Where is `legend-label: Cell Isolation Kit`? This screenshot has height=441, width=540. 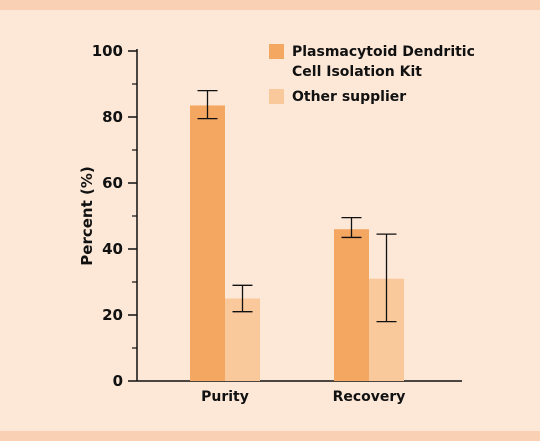
legend-label: Cell Isolation Kit is located at coordinates (357, 72).